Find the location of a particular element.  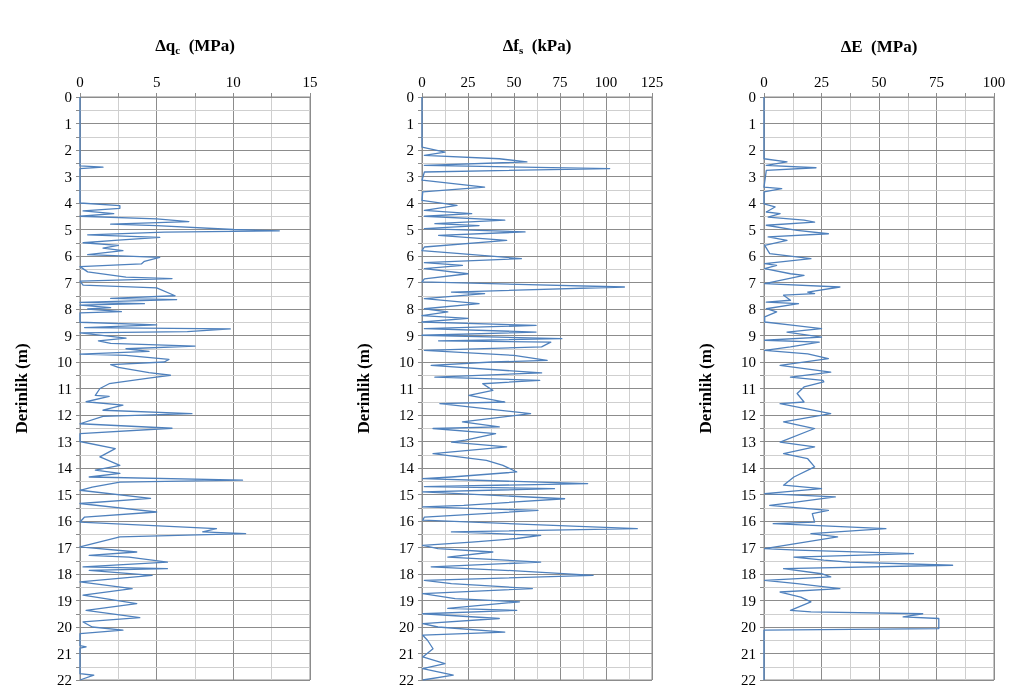

x-tick-label: 125 is located at coordinates (652, 81).